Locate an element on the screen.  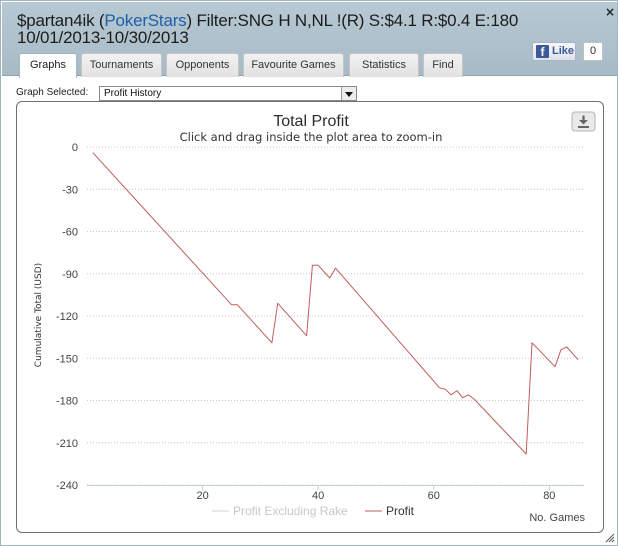
graph-select-label: Graph Selected: is located at coordinates (52, 92).